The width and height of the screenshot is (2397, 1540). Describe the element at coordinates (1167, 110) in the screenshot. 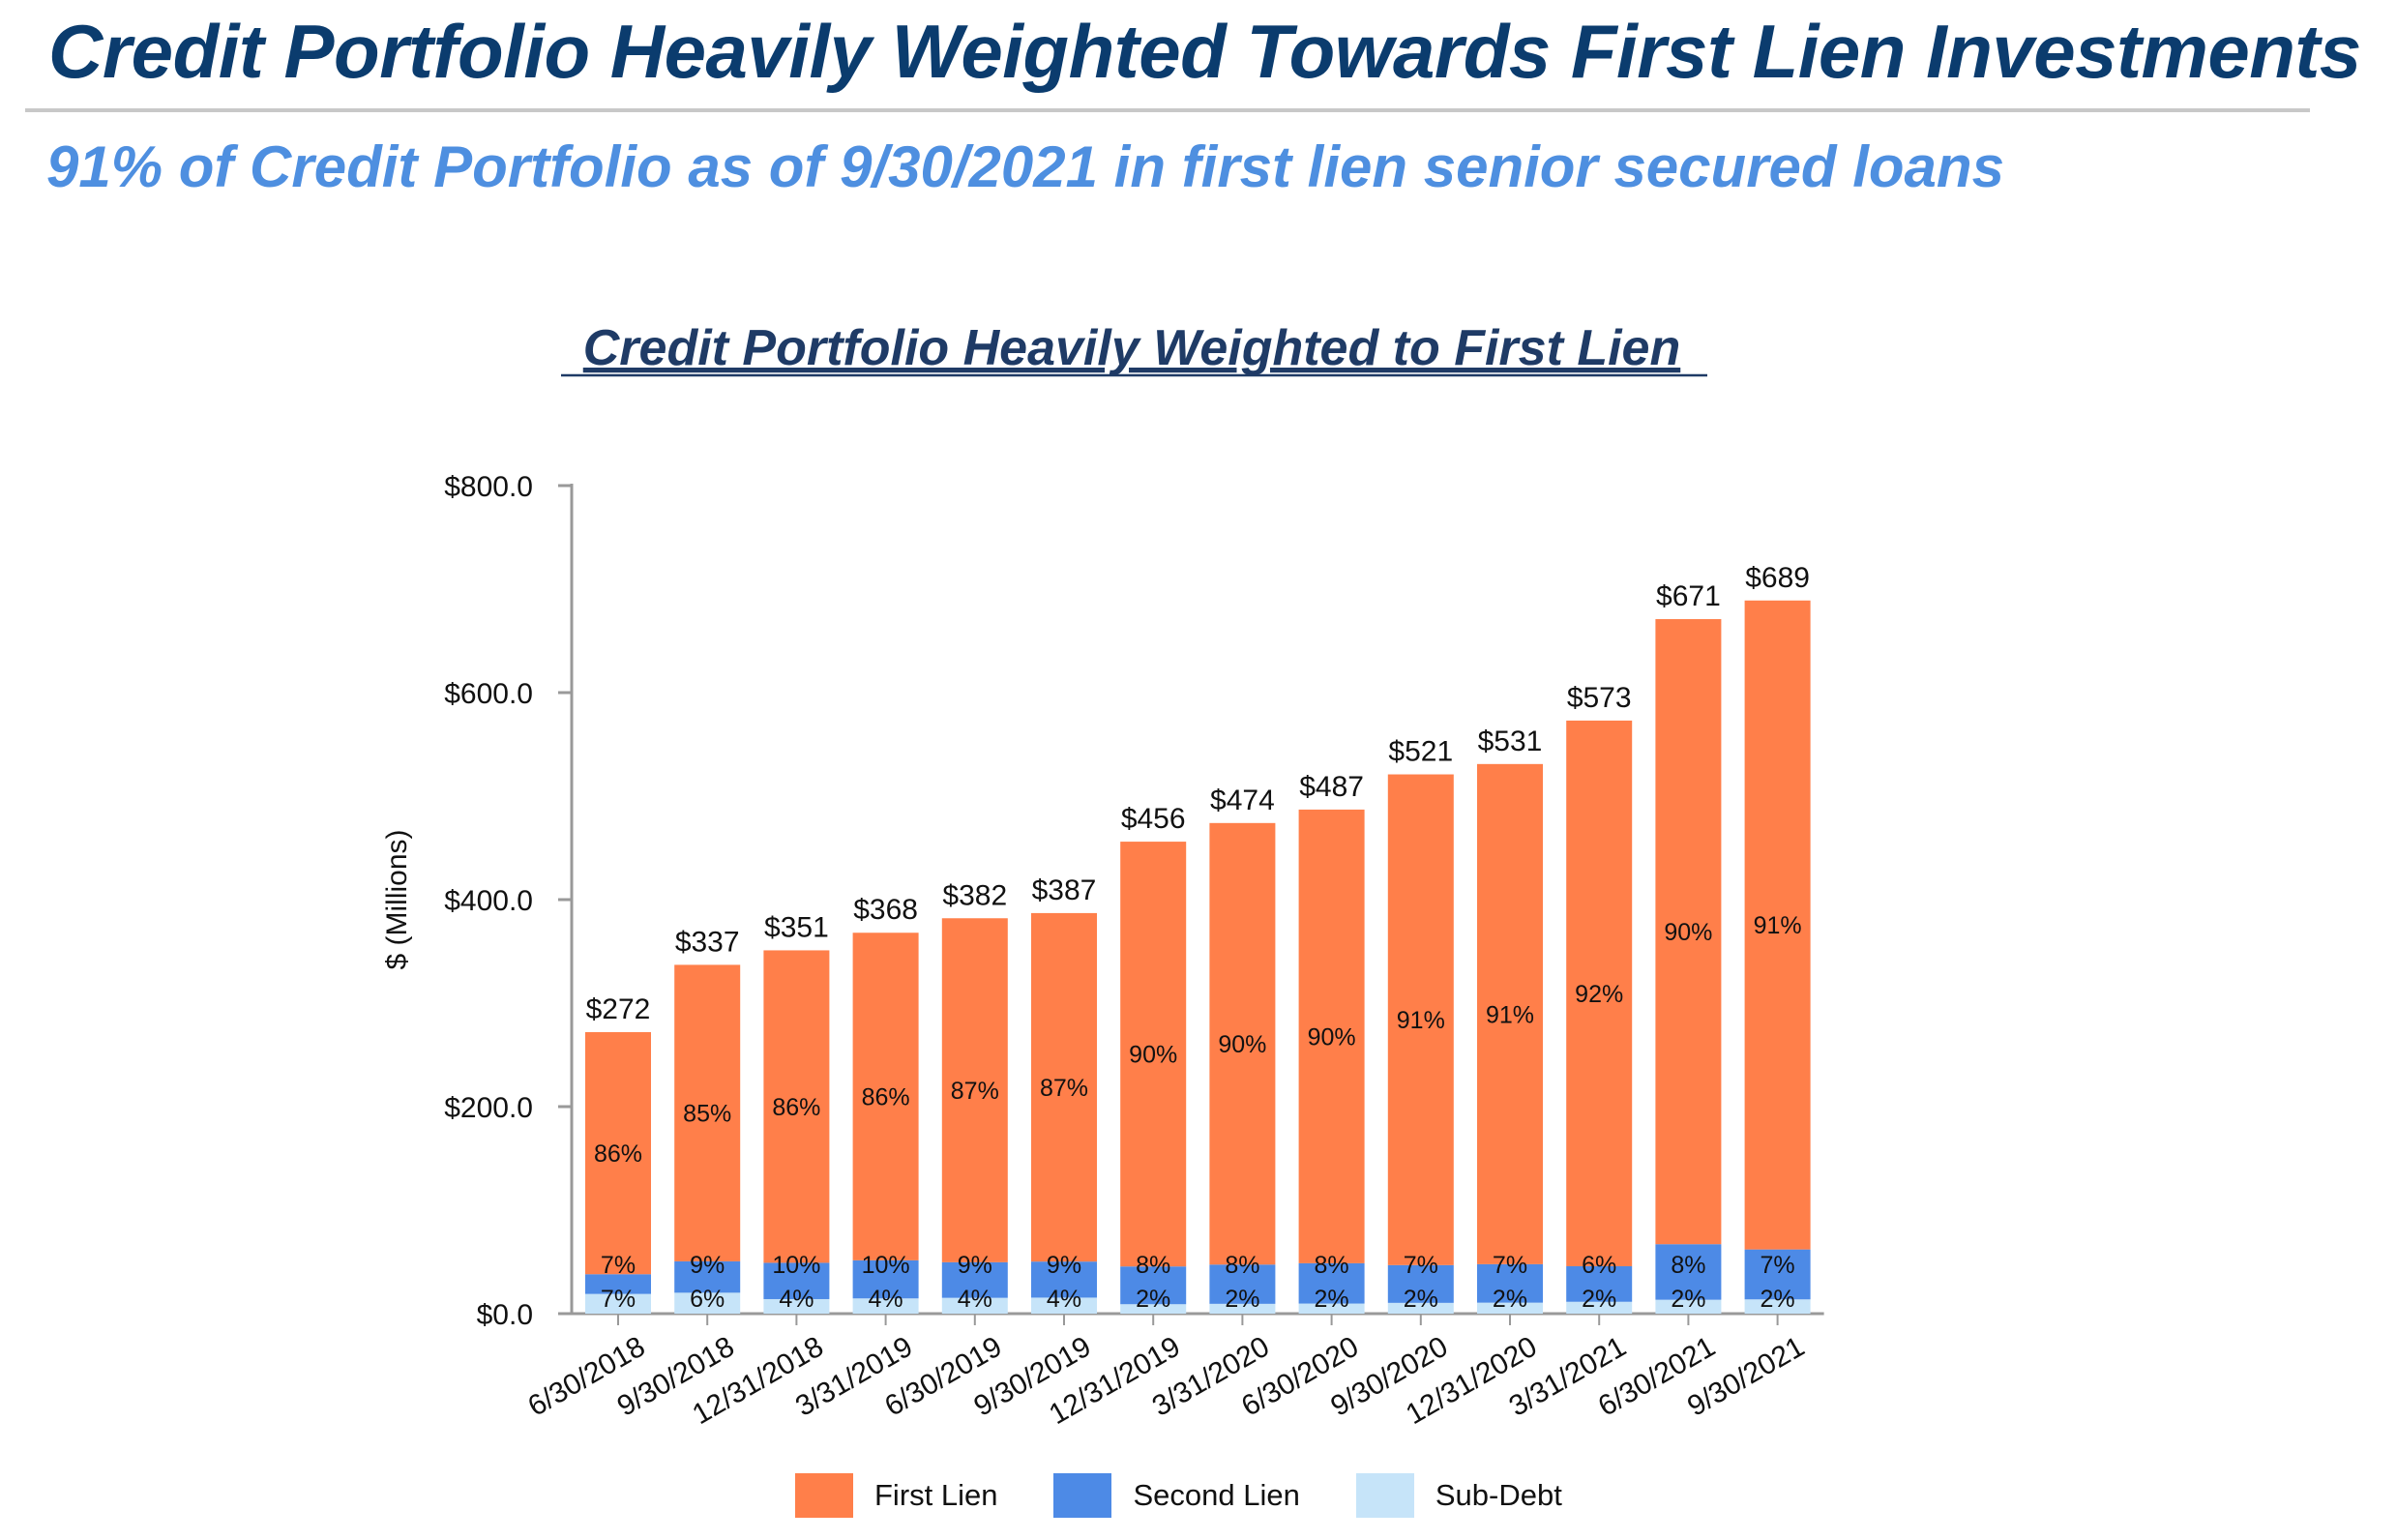

I see `title-divider` at that location.